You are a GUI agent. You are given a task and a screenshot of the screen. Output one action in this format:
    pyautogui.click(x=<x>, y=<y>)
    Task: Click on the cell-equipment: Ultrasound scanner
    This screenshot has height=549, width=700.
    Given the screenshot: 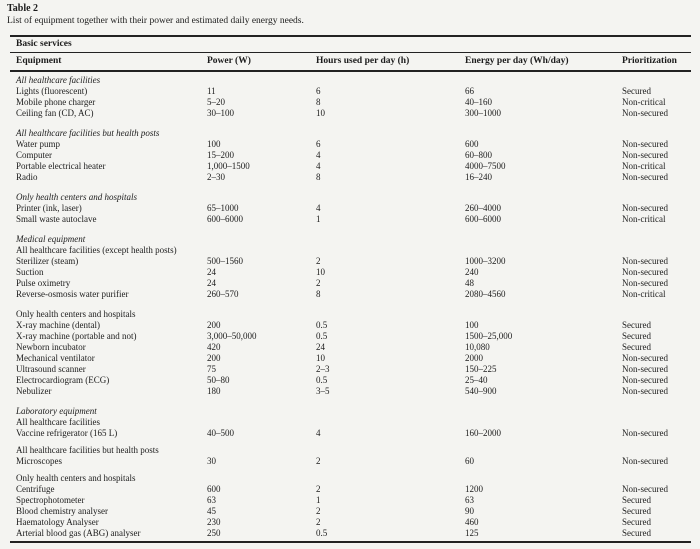 What is the action you would take?
    pyautogui.click(x=51, y=369)
    